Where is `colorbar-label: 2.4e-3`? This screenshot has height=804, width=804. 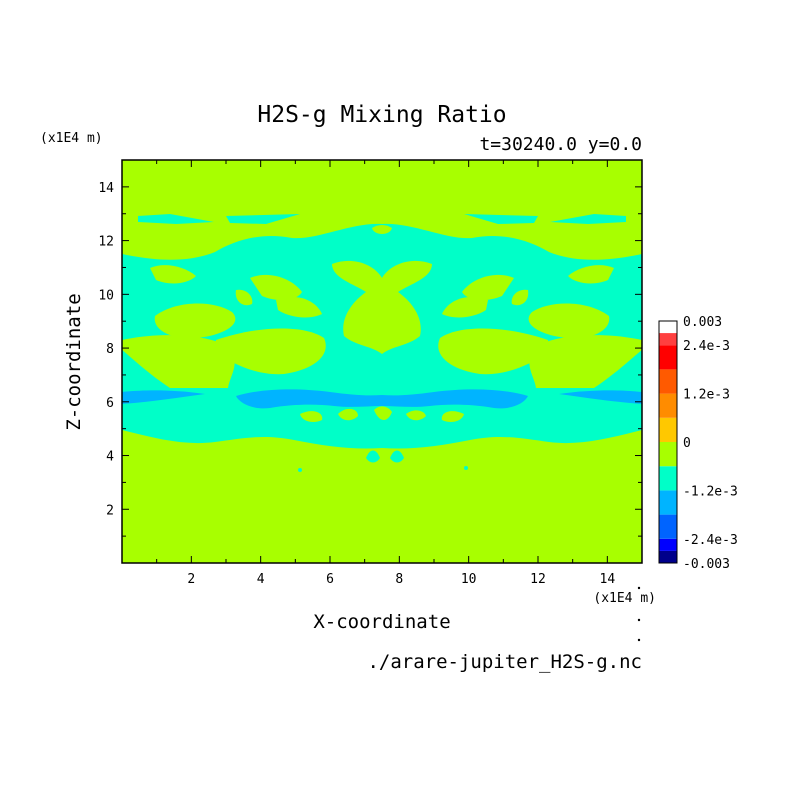
colorbar-label: 2.4e-3 is located at coordinates (706, 346).